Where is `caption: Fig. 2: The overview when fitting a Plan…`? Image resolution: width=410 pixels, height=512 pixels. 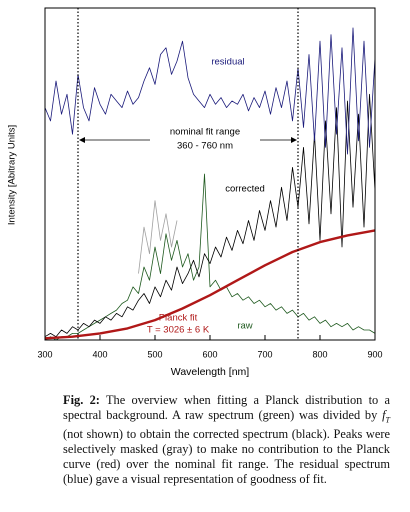
caption: Fig. 2: The overview when fitting a Plan… is located at coordinates (226, 440).